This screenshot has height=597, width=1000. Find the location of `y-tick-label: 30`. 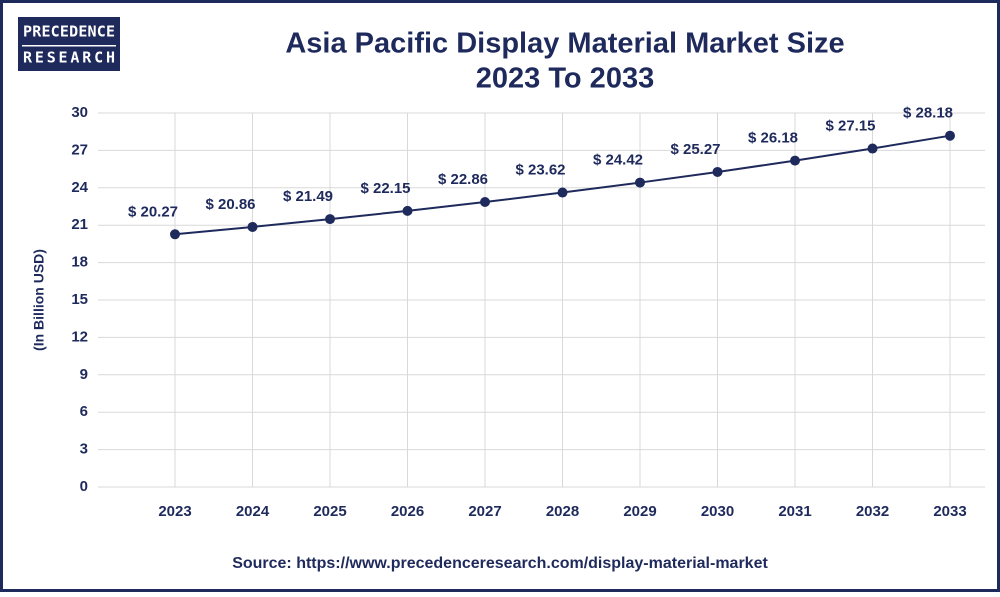

y-tick-label: 30 is located at coordinates (79, 112).